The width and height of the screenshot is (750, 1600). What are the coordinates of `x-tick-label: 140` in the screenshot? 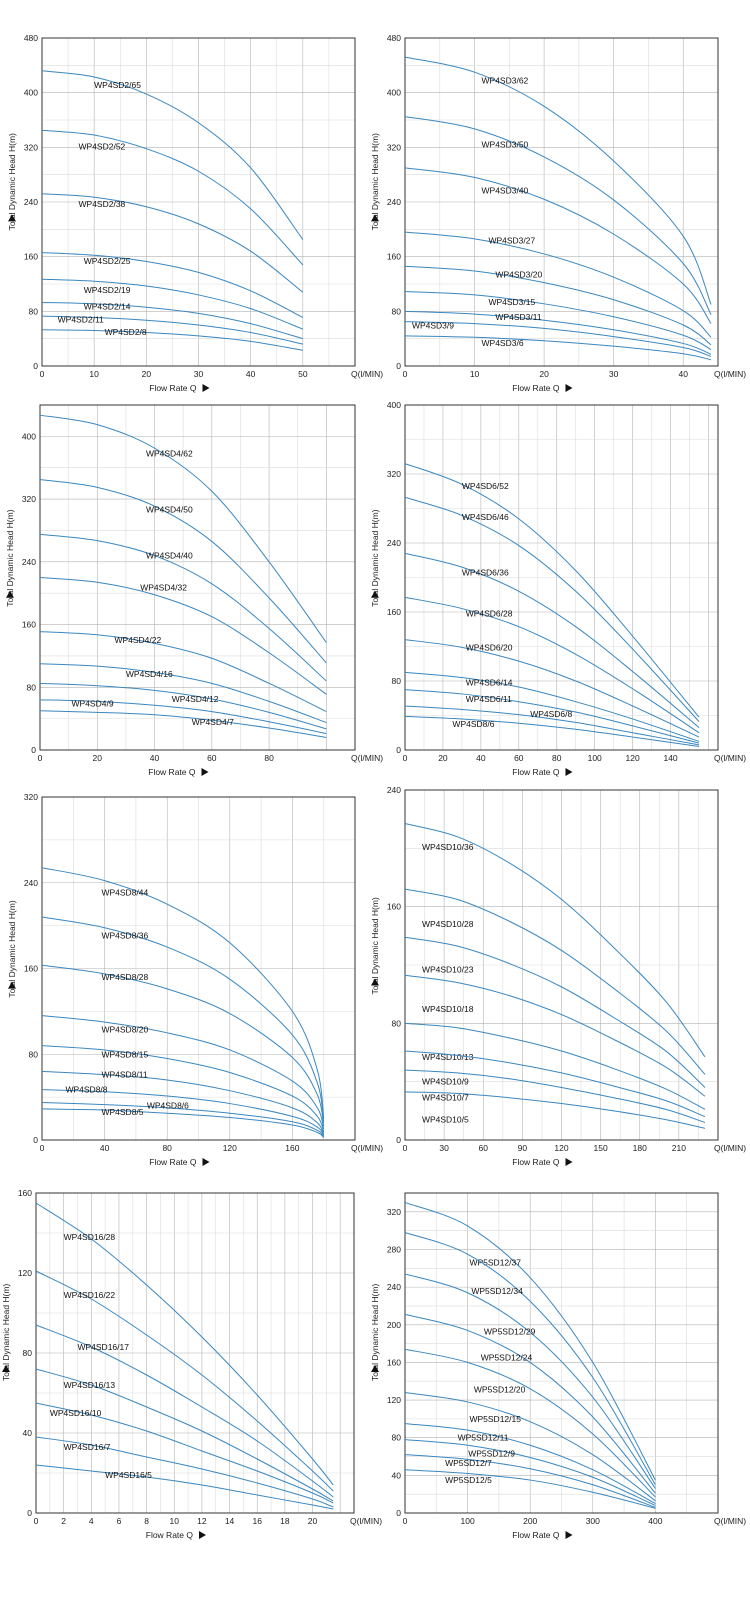 It's located at (670, 758).